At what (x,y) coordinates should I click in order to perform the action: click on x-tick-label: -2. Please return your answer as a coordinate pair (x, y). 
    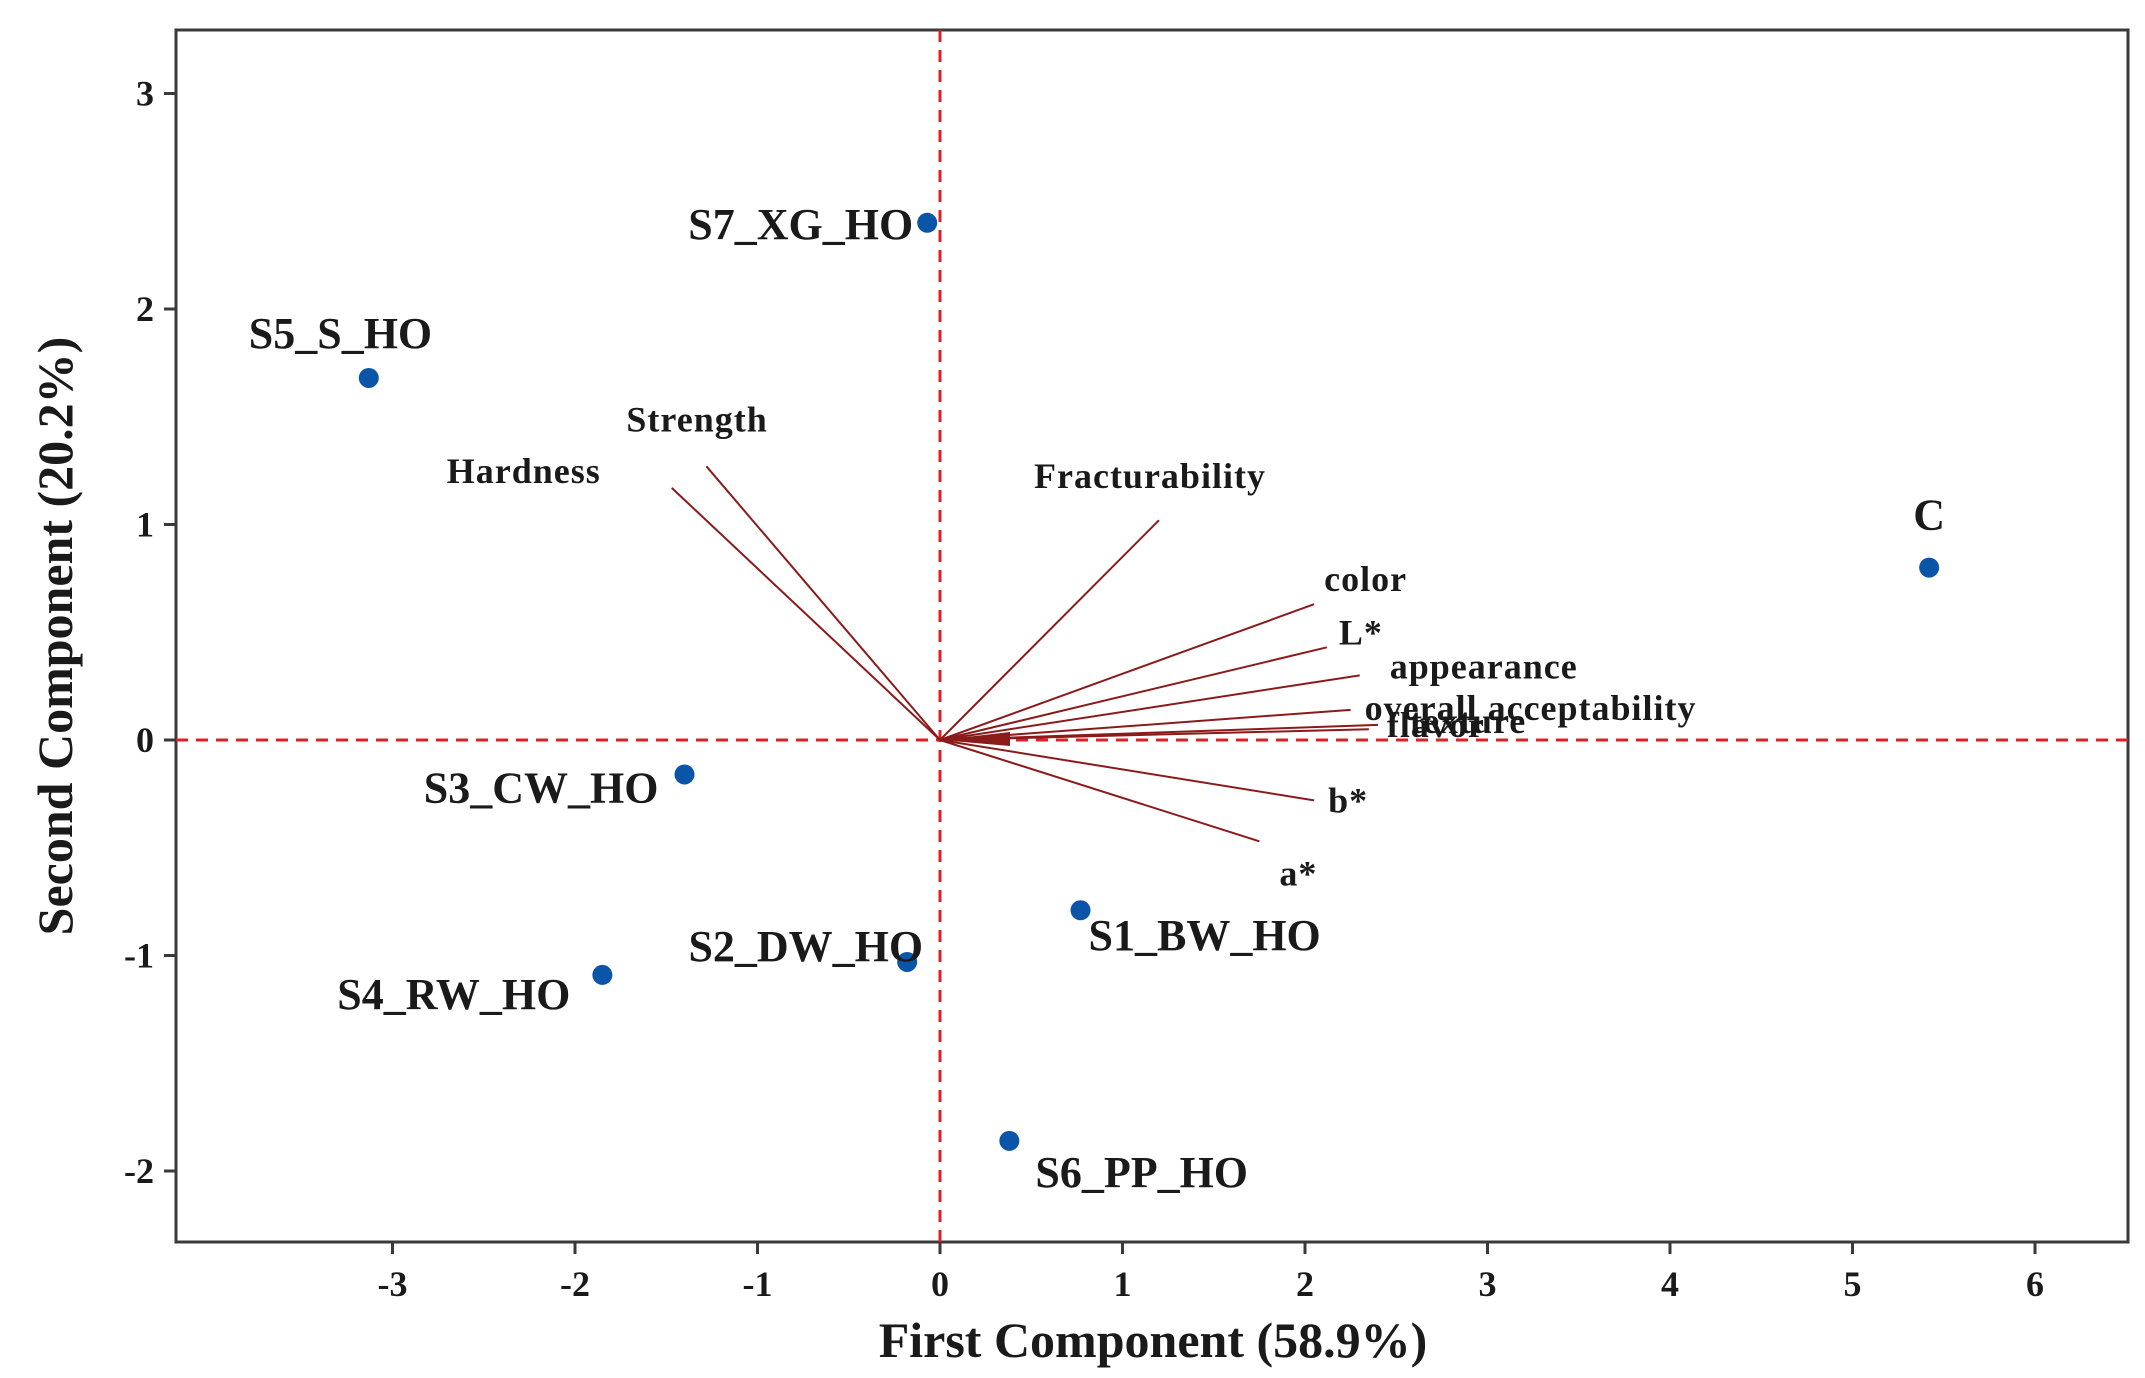
    Looking at the image, I should click on (575, 1284).